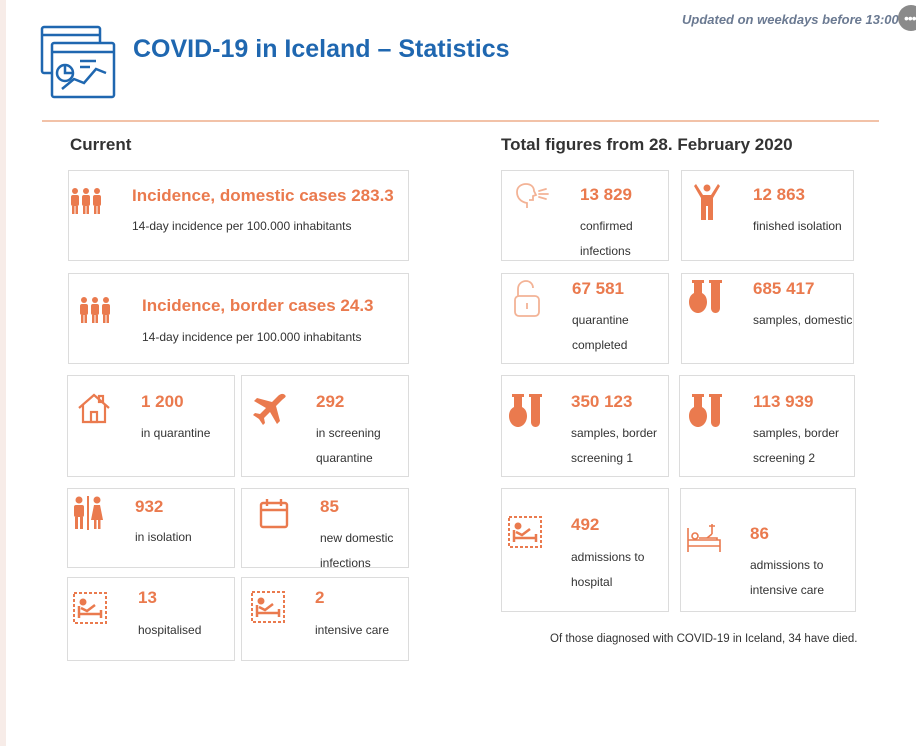  Describe the element at coordinates (527, 298) in the screenshot. I see `unlocked-padlock-icon` at that location.